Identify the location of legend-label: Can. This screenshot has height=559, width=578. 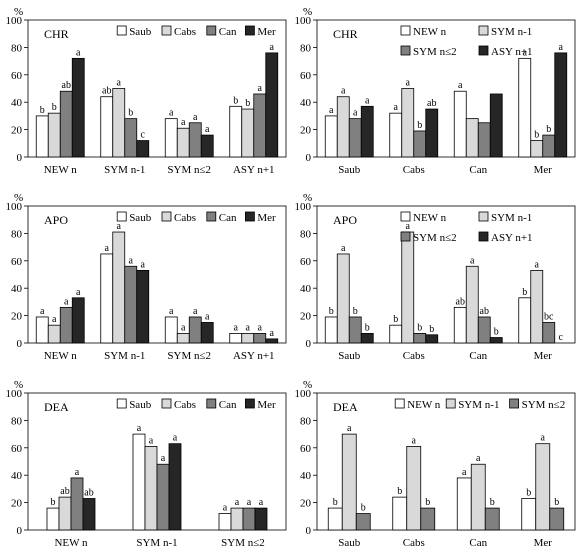
(228, 32).